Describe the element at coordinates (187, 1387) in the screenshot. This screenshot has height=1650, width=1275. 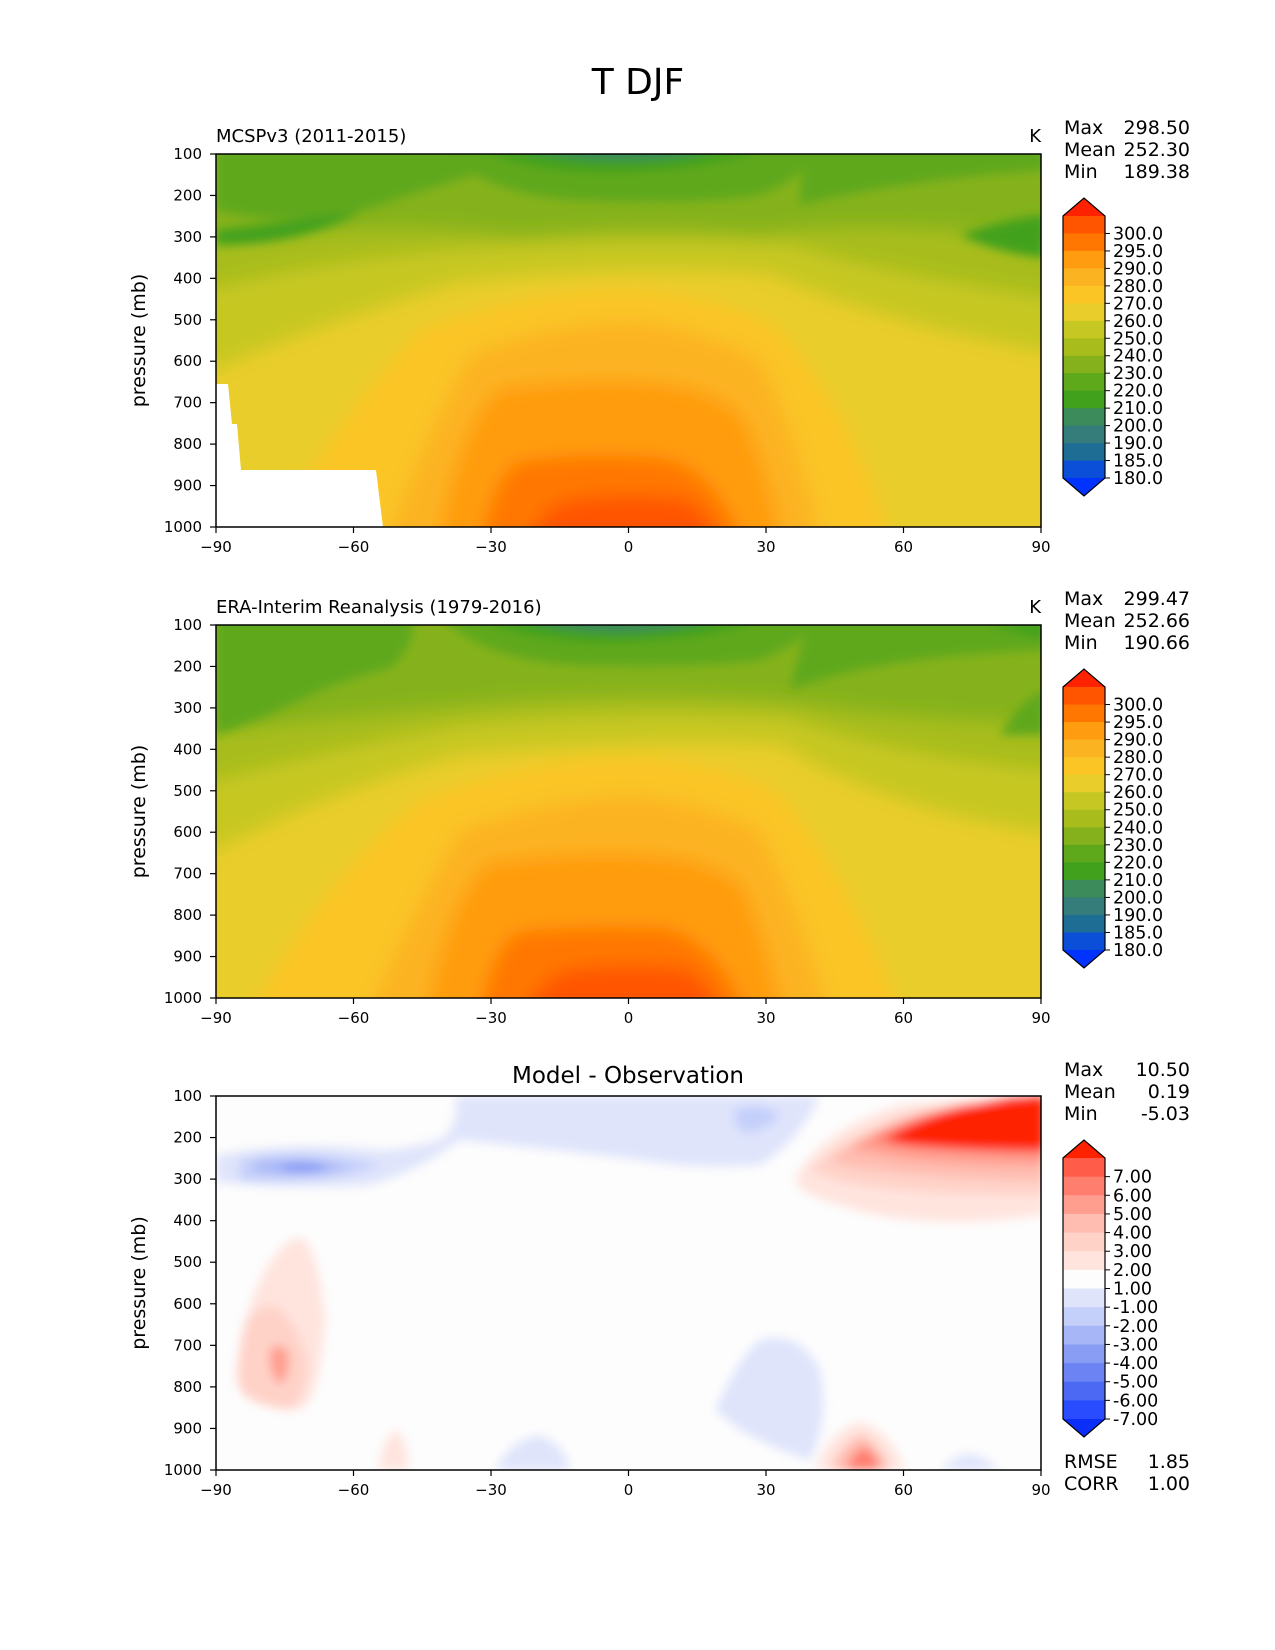
I see `y-tick-label: 800` at that location.